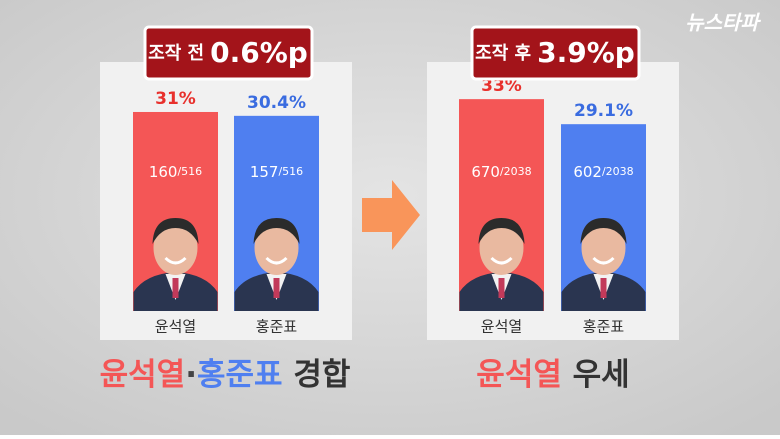  Describe the element at coordinates (596, 375) in the screenshot. I see `caption-part: 우세` at that location.